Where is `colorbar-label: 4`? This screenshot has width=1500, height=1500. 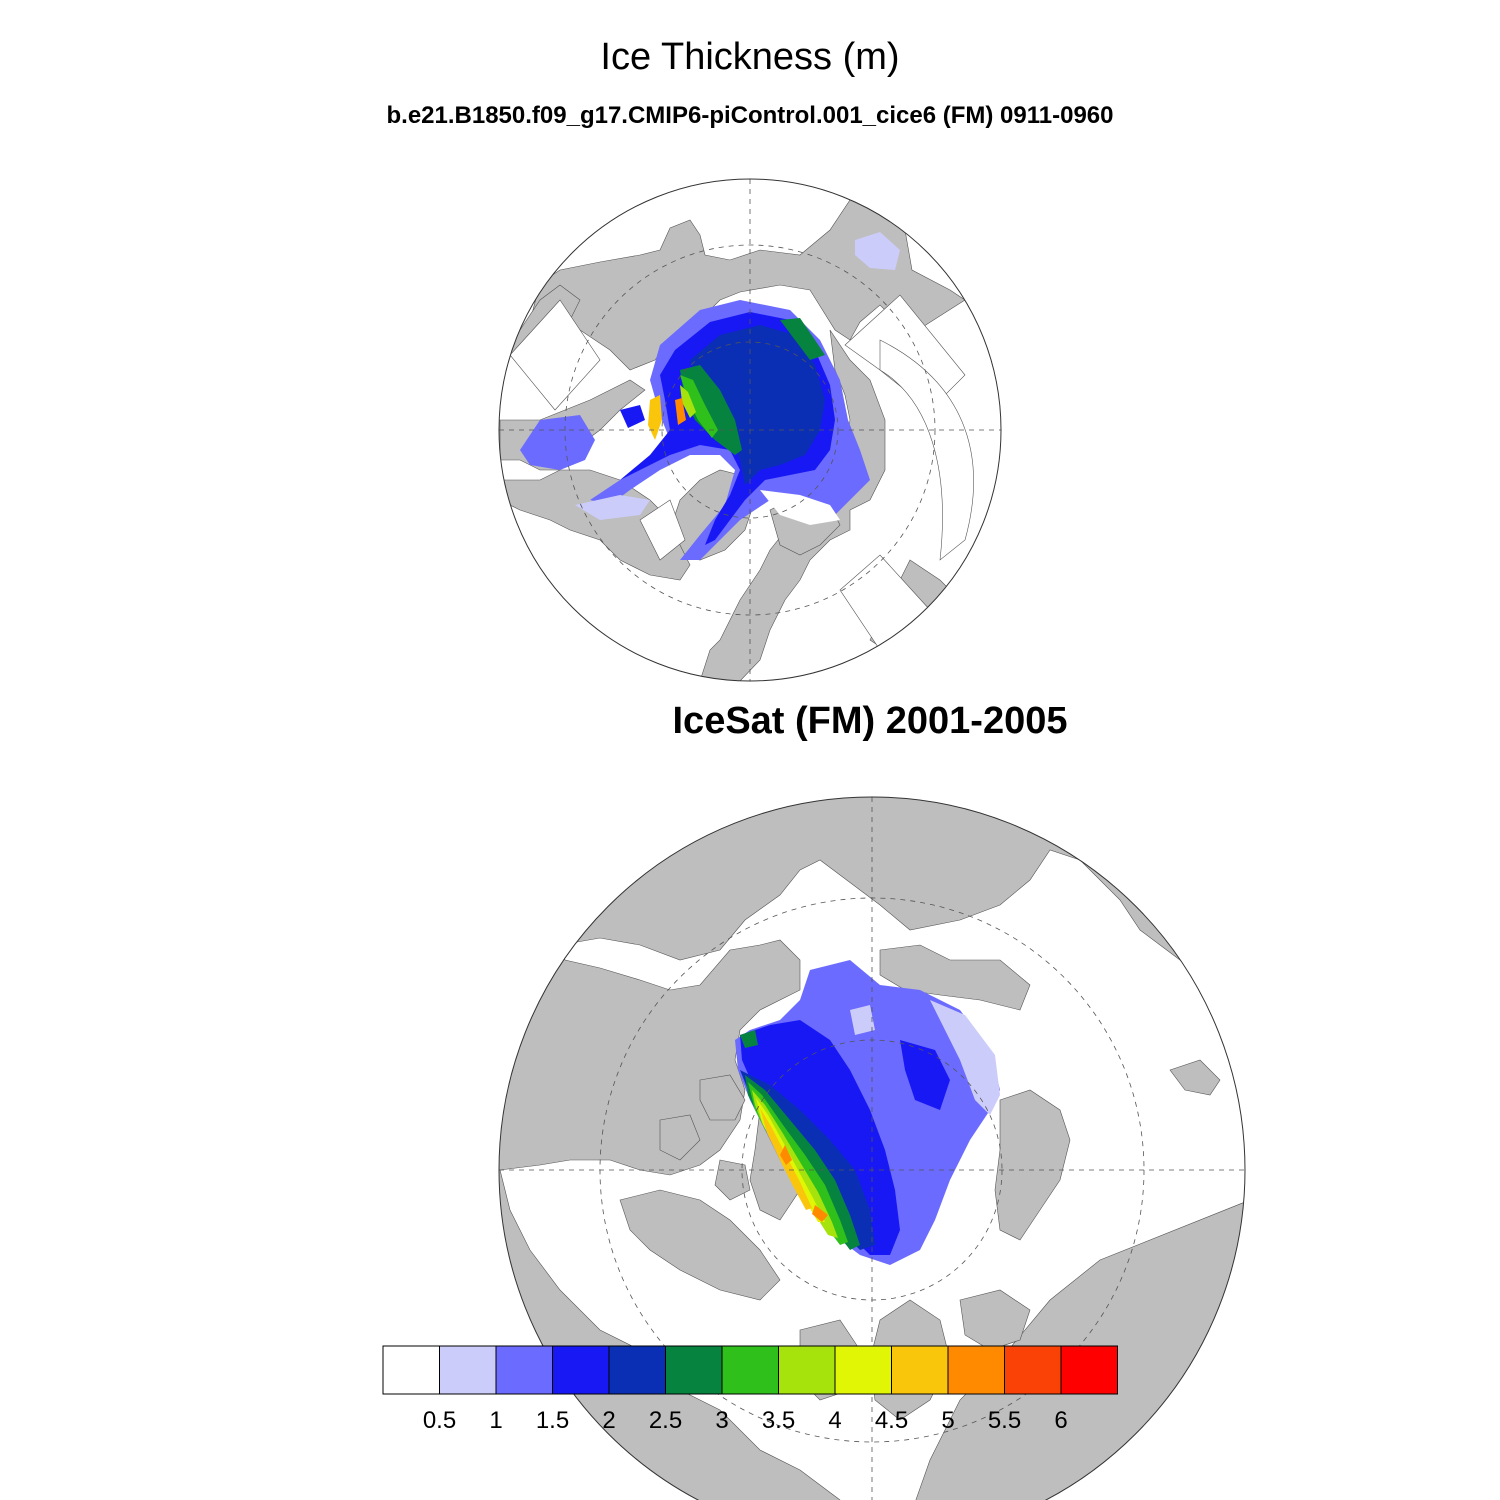
colorbar-label: 4 is located at coordinates (834, 1420).